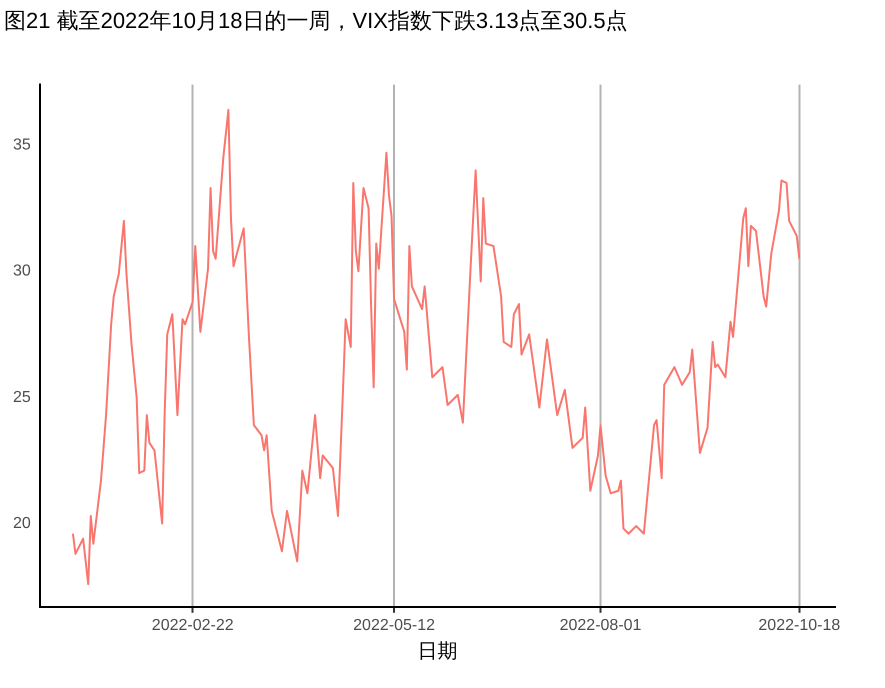  Describe the element at coordinates (22, 271) in the screenshot. I see `y-tick-label: 30` at that location.